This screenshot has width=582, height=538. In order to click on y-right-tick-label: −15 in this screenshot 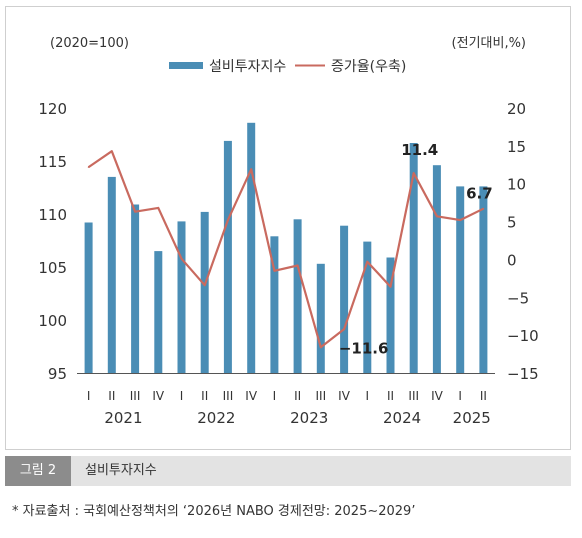, I will do `click(523, 374)`.